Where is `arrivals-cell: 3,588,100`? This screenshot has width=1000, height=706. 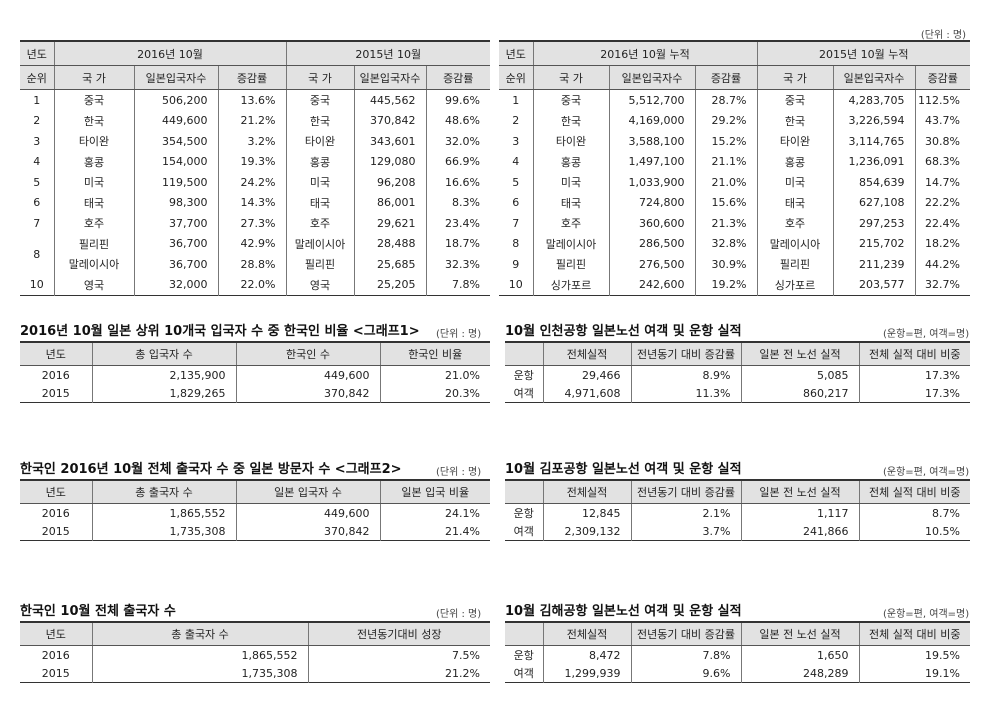 arrivals-cell: 3,588,100 is located at coordinates (652, 141).